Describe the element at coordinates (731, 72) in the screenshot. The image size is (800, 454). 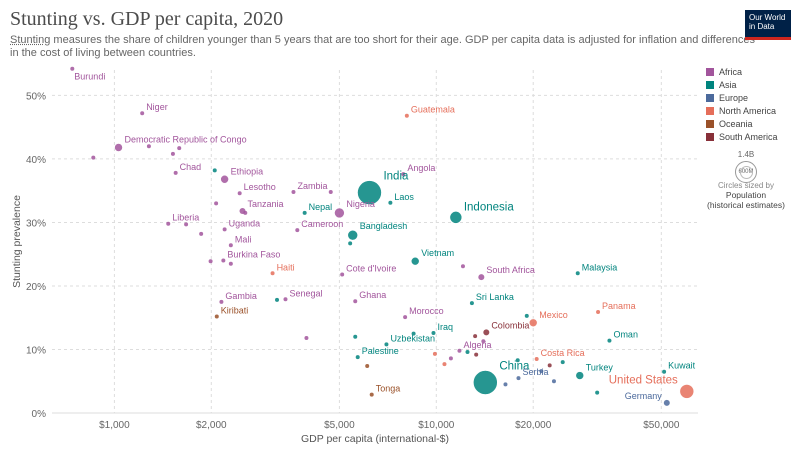
I see `legend-label: Africa` at that location.